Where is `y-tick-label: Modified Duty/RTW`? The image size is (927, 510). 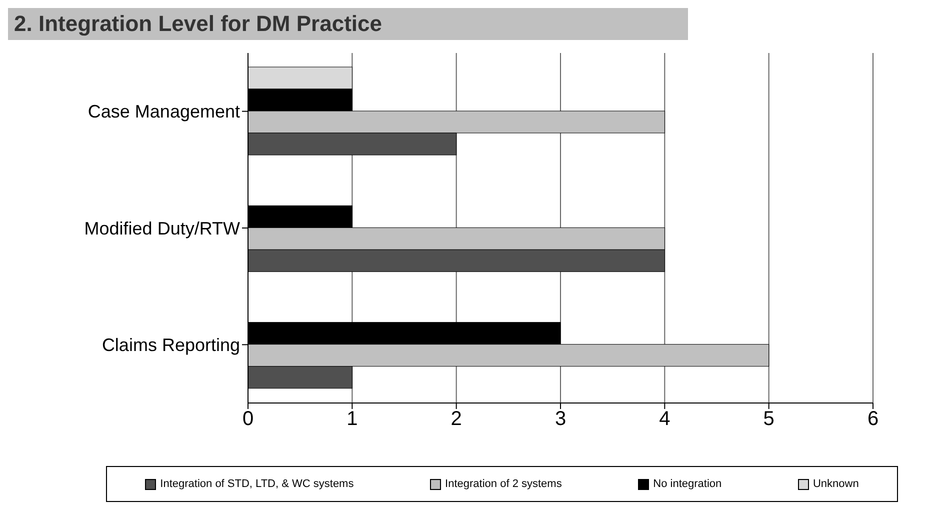 y-tick-label: Modified Duty/RTW is located at coordinates (162, 228).